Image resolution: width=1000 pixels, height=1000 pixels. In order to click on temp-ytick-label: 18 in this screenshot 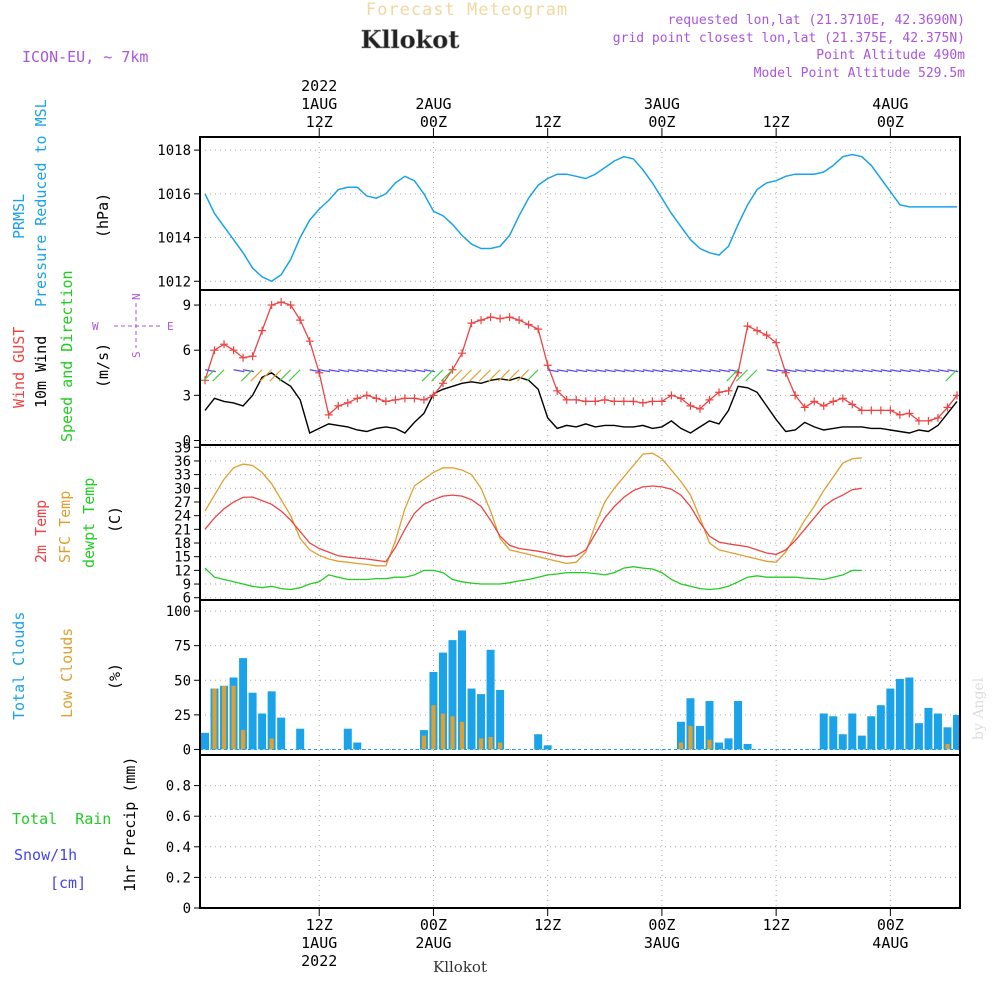, I will do `click(182, 544)`.